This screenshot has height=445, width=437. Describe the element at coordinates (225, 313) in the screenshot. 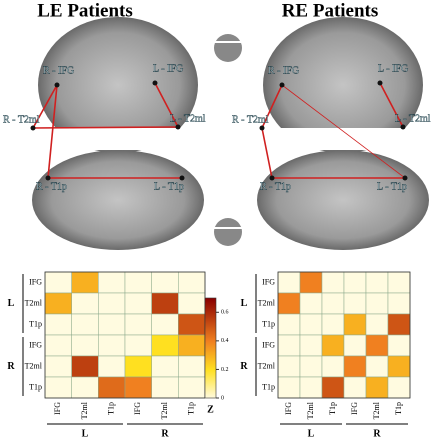

I see `colorbar-tick-label: 0.6` at that location.